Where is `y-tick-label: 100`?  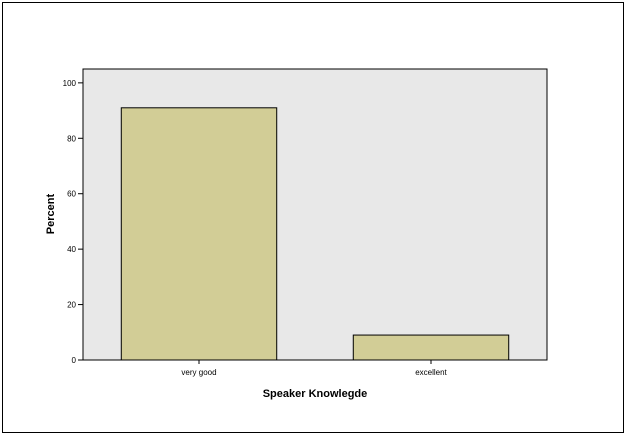 y-tick-label: 100 is located at coordinates (70, 83).